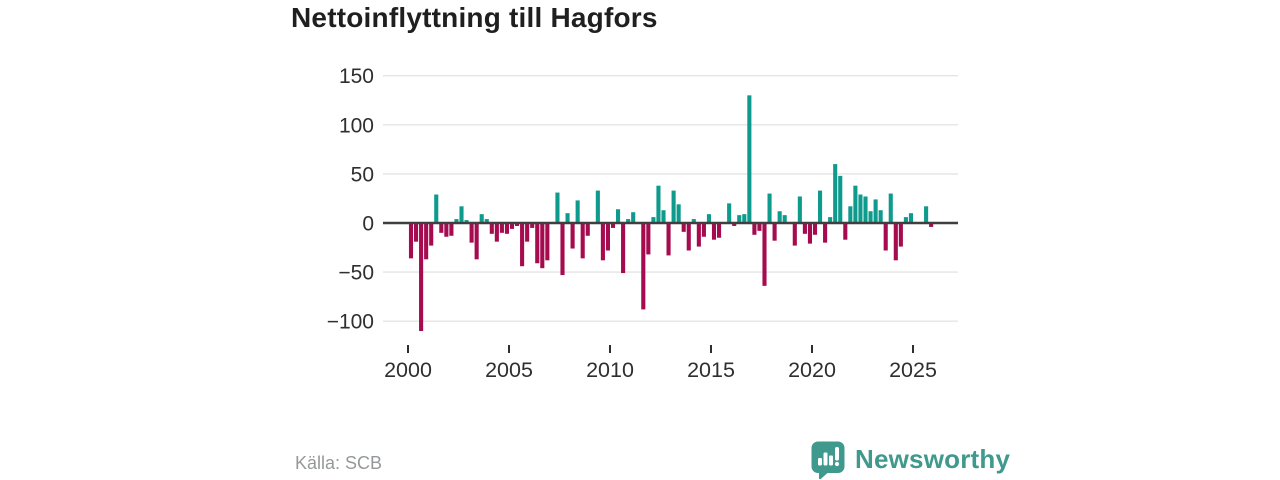  What do you see at coordinates (356, 76) in the screenshot?
I see `y-axis-tick-label-150: 150` at bounding box center [356, 76].